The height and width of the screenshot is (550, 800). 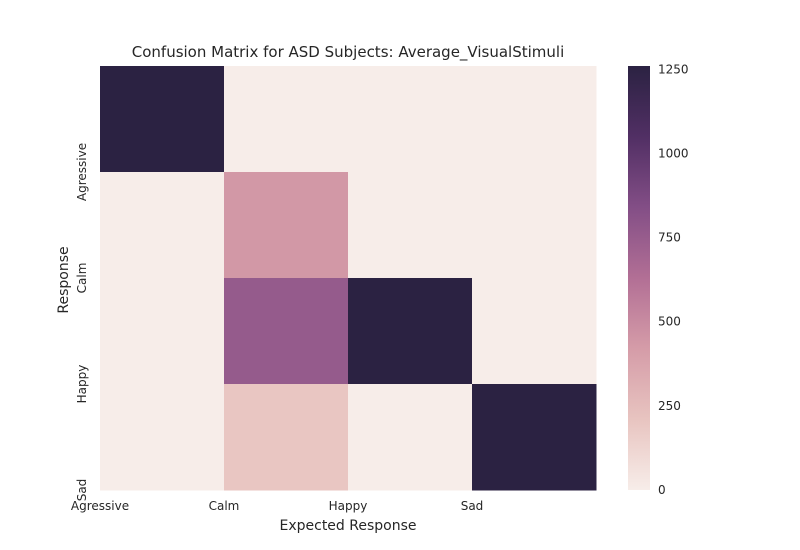 I want to click on x-tick-label: Calm, so click(x=224, y=506).